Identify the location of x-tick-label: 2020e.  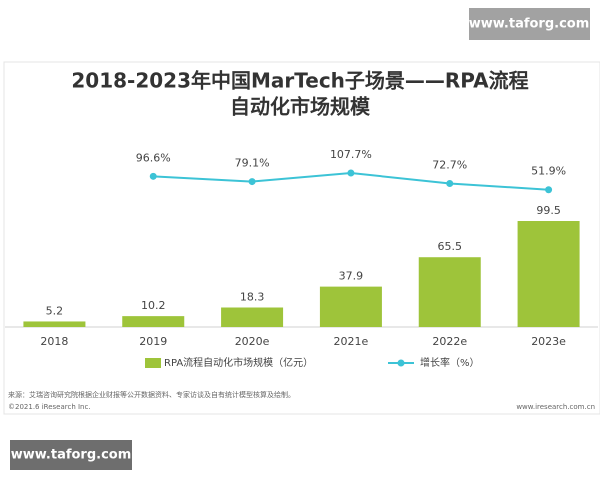
(252, 341).